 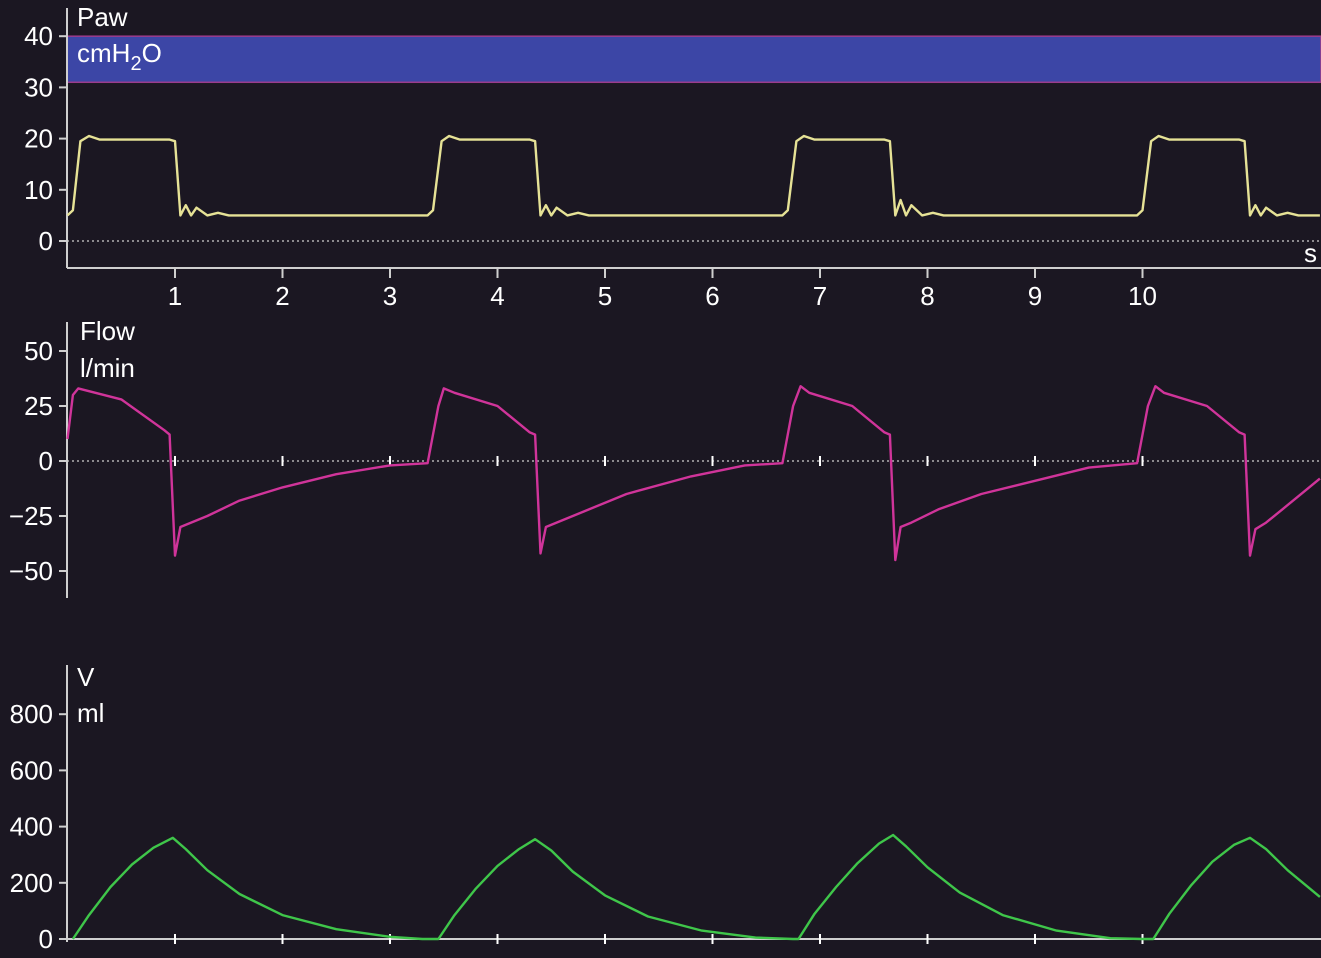 I want to click on y-tick-label: 600, so click(x=31, y=770).